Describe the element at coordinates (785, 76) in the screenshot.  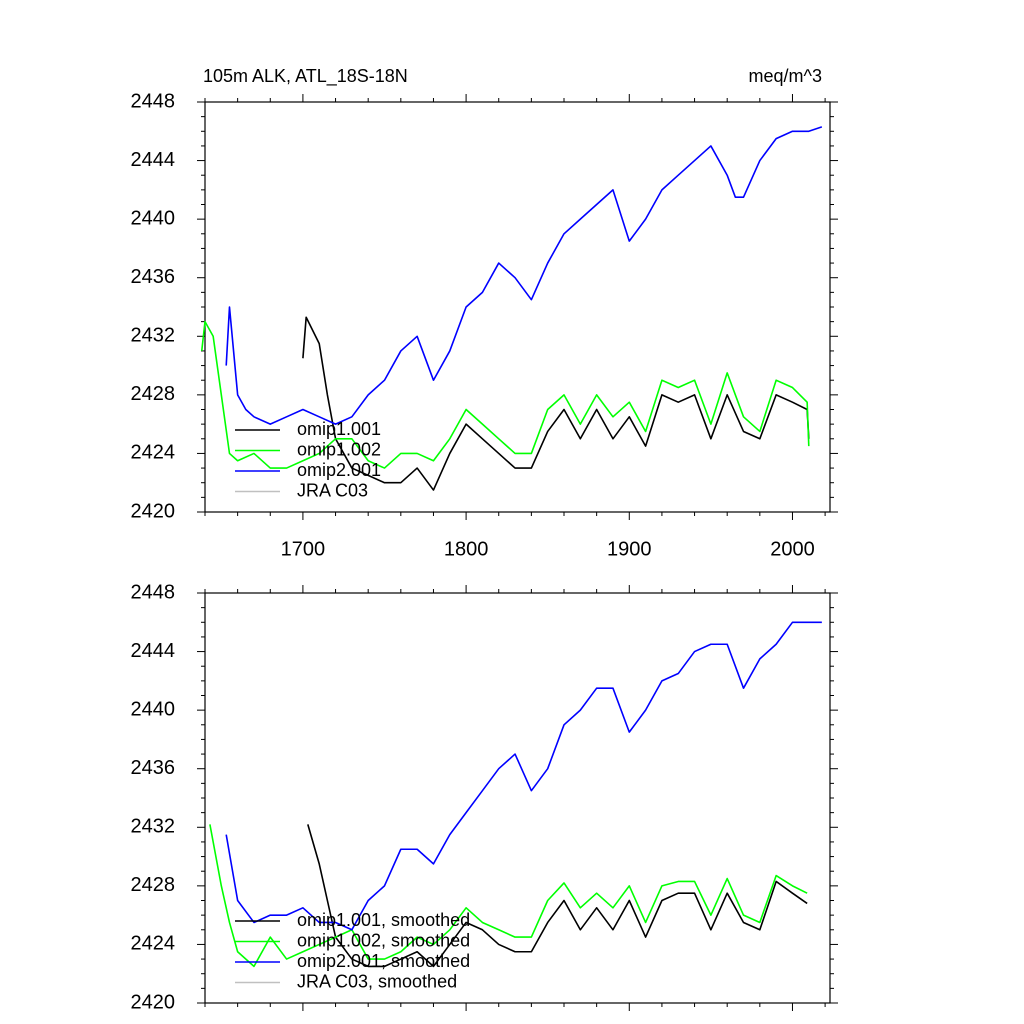
I see `units-label: meq/m^3` at that location.